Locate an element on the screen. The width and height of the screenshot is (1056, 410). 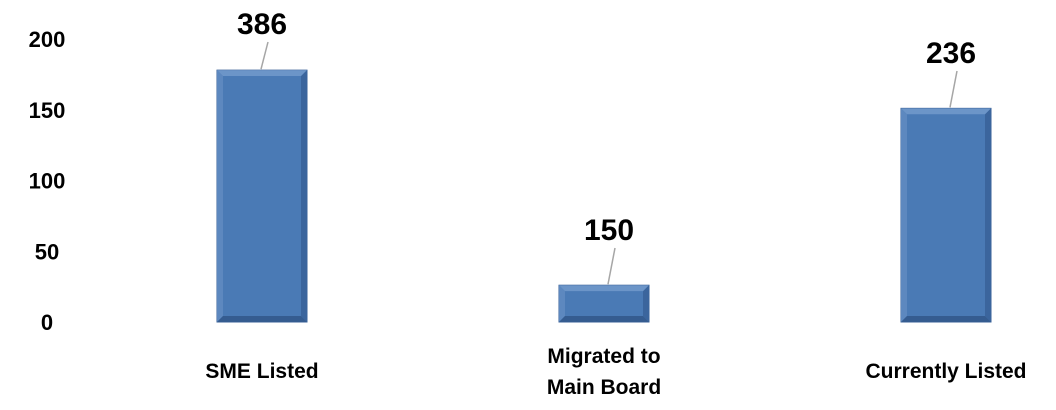
category-label-line: SME Listed is located at coordinates (261, 371).